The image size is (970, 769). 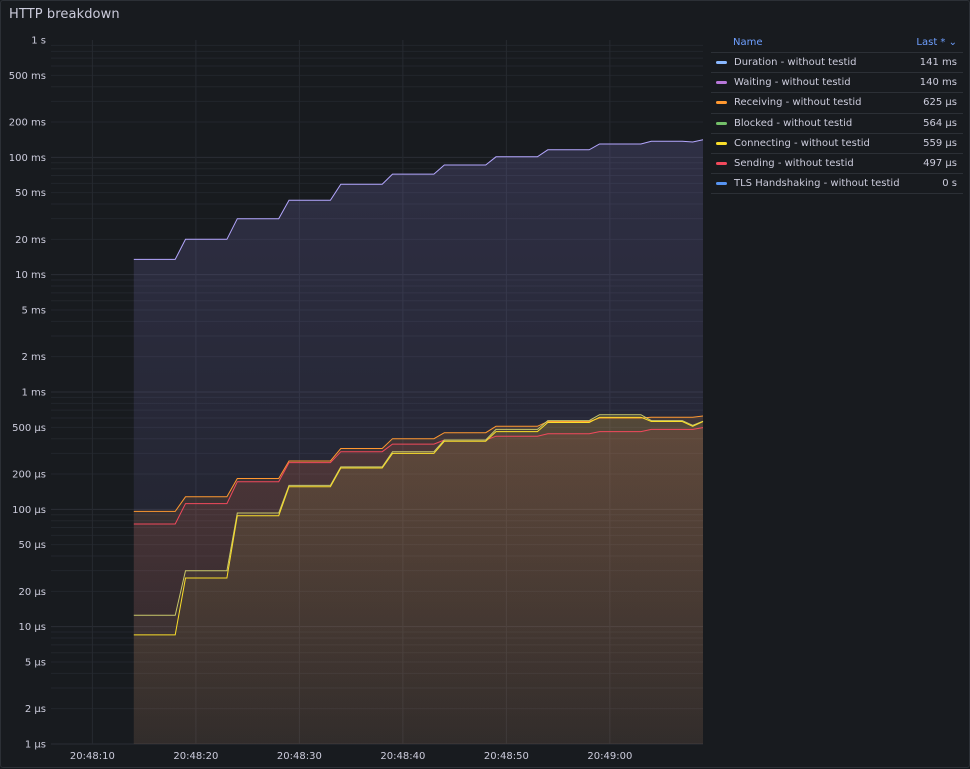 What do you see at coordinates (34, 357) in the screenshot?
I see `y-tick-label: 2 ms` at bounding box center [34, 357].